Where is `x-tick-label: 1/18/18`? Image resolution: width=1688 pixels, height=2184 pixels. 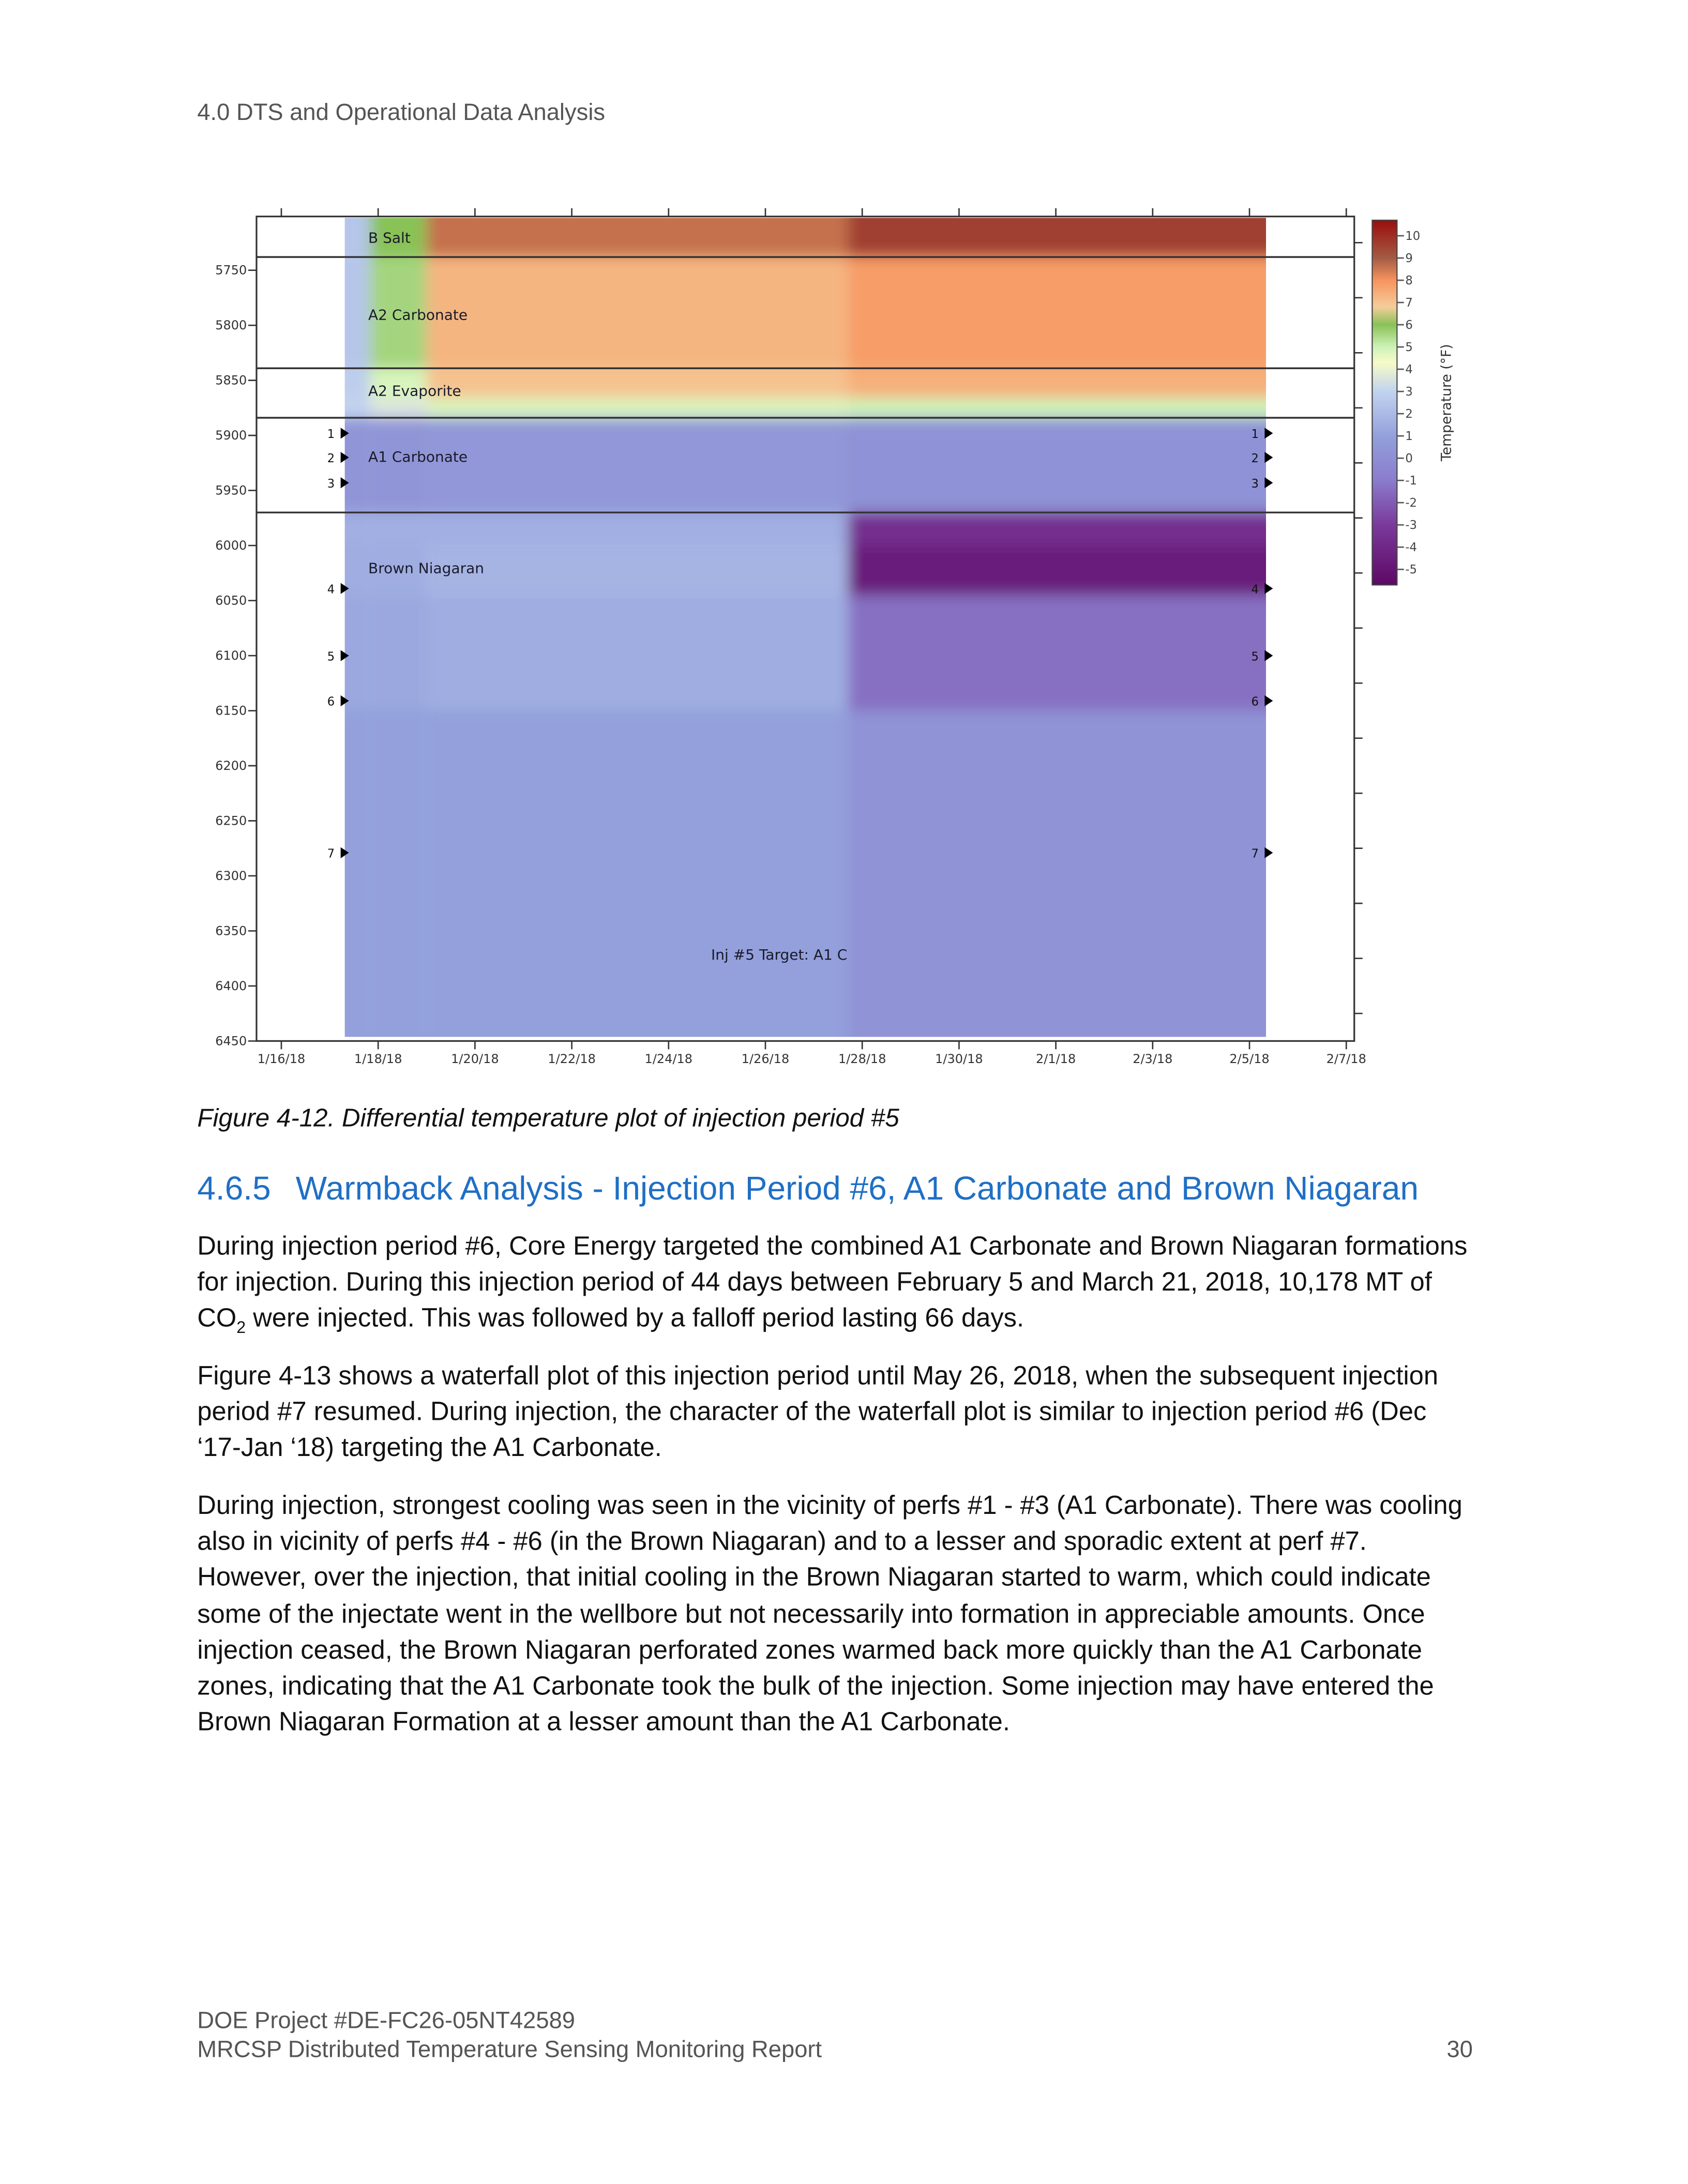
x-tick-label: 1/18/18 is located at coordinates (378, 1059).